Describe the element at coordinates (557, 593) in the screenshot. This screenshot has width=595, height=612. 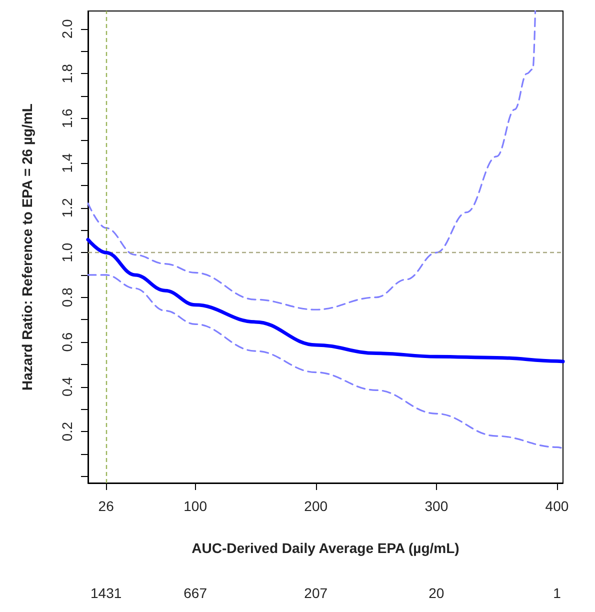
I see `text: 1` at that location.